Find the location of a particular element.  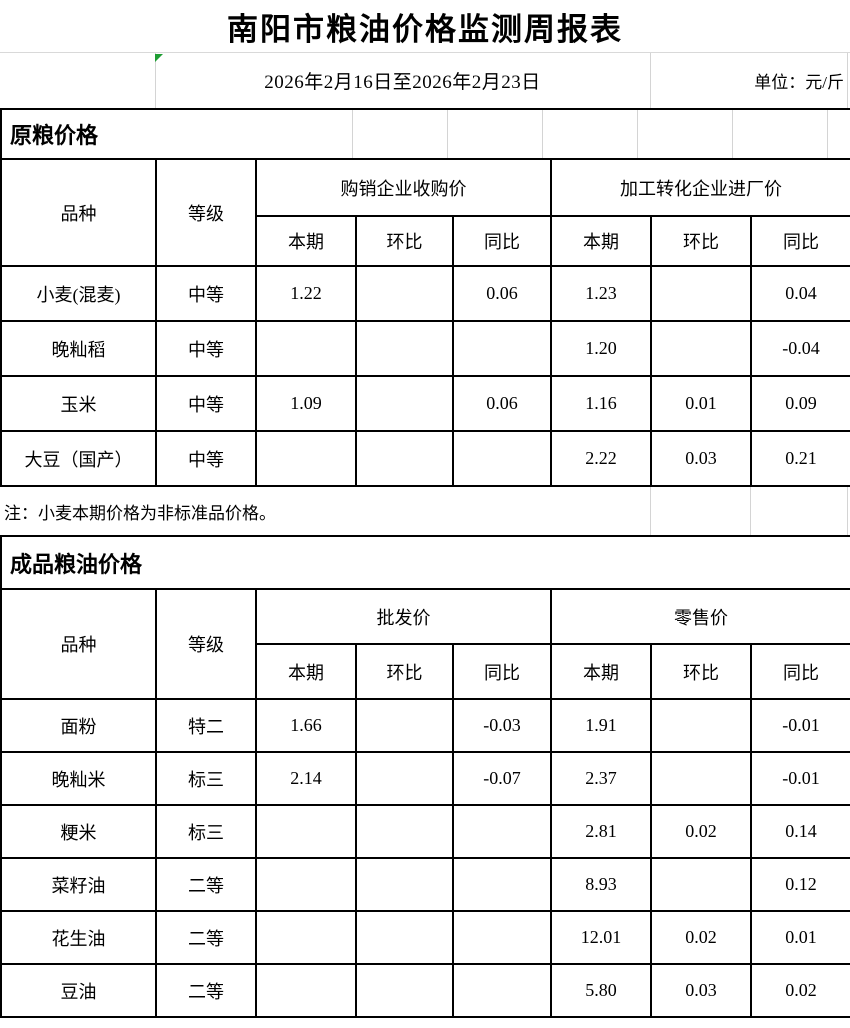

variety-cell: 小麦(混麦) is located at coordinates (78, 293).